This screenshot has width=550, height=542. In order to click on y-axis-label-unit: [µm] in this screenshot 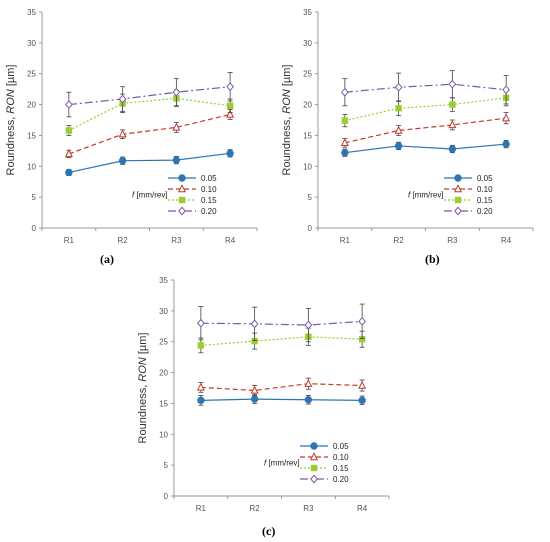, I will do `click(287, 77)`.